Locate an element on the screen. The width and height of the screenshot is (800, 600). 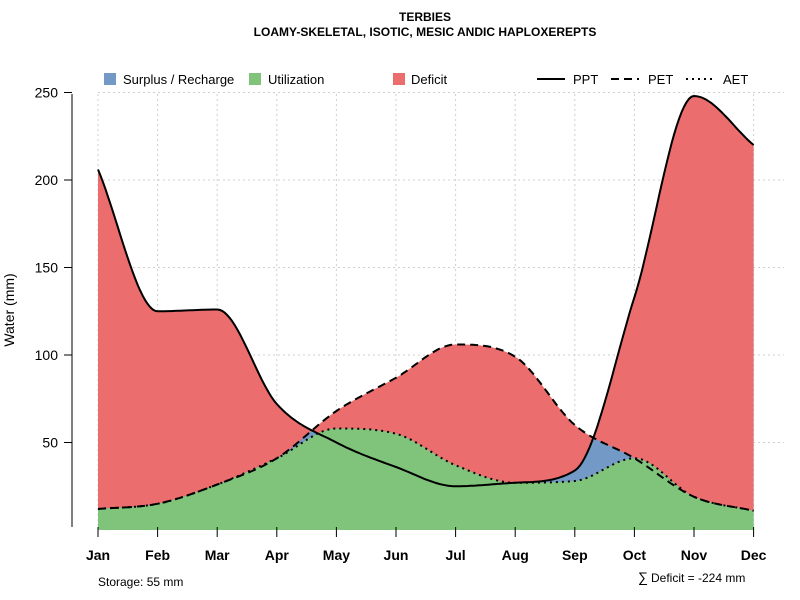
x-tick-label-jun: Jun is located at coordinates (396, 555).